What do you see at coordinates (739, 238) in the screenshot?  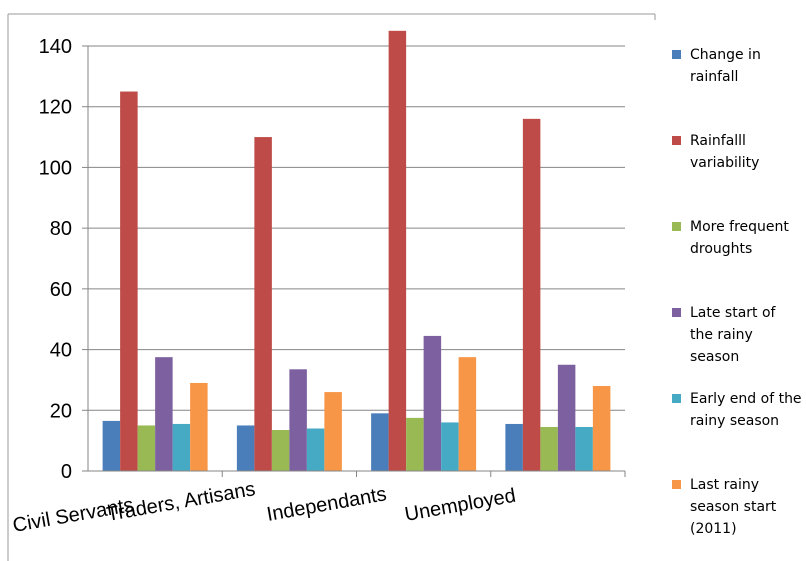 I see `legend-label: More frequent droughts` at bounding box center [739, 238].